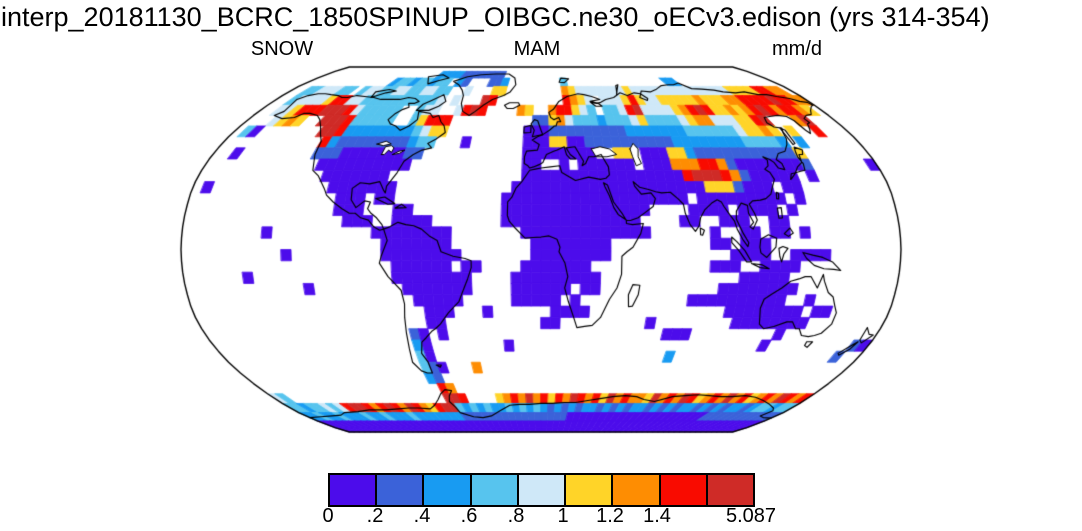  I want to click on colorbar-tick-label: .2, so click(375, 516).